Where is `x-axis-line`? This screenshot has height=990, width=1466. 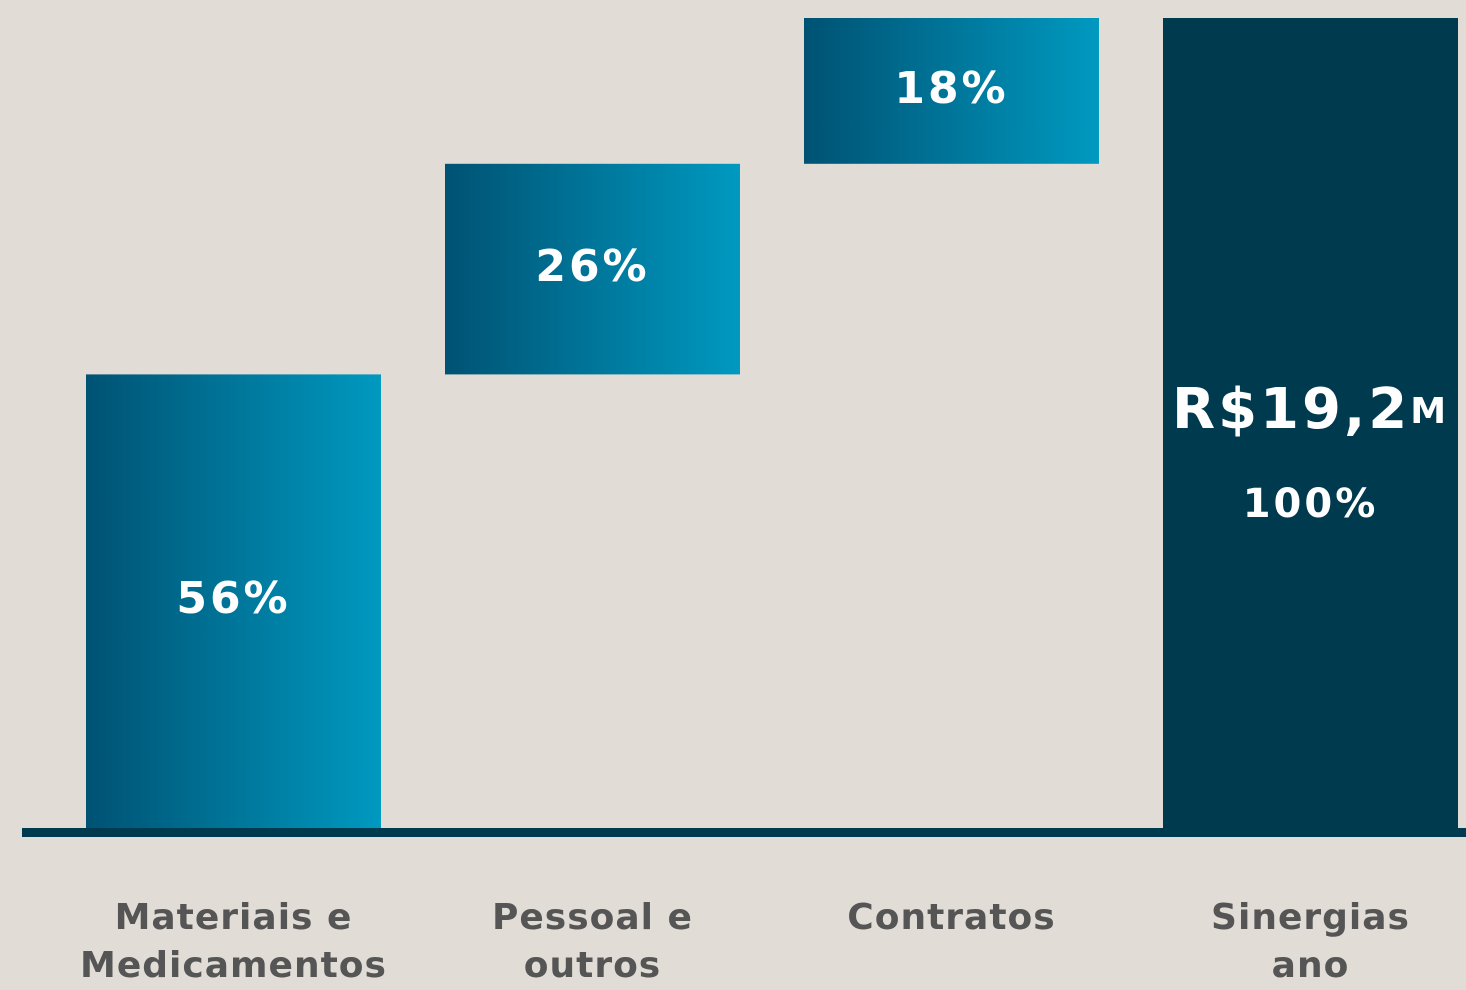 x-axis-line is located at coordinates (744, 832).